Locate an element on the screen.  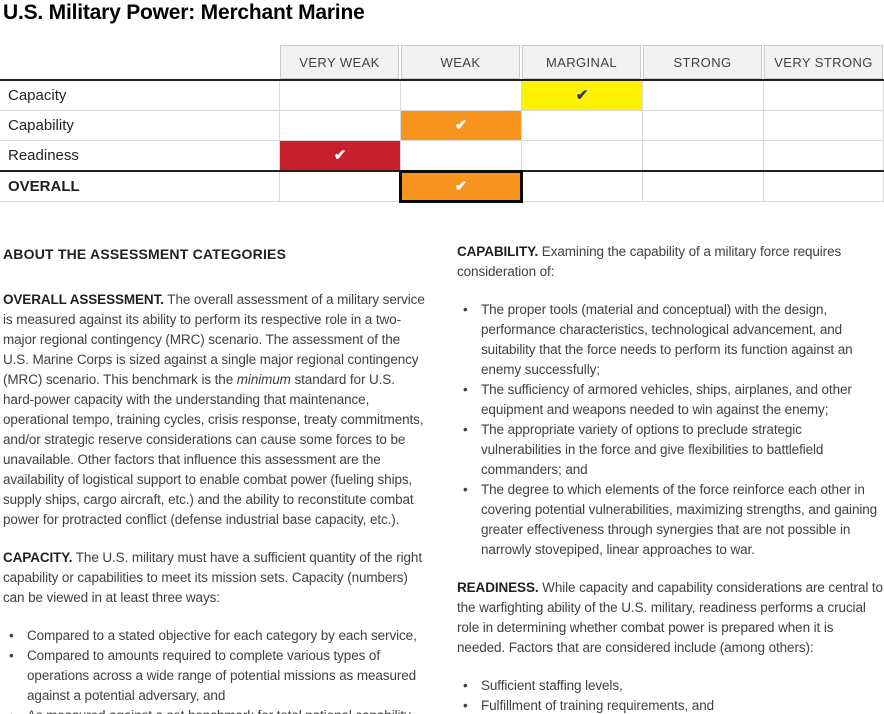
matrix-row-capacity: Capacity ✔ is located at coordinates (442, 96).